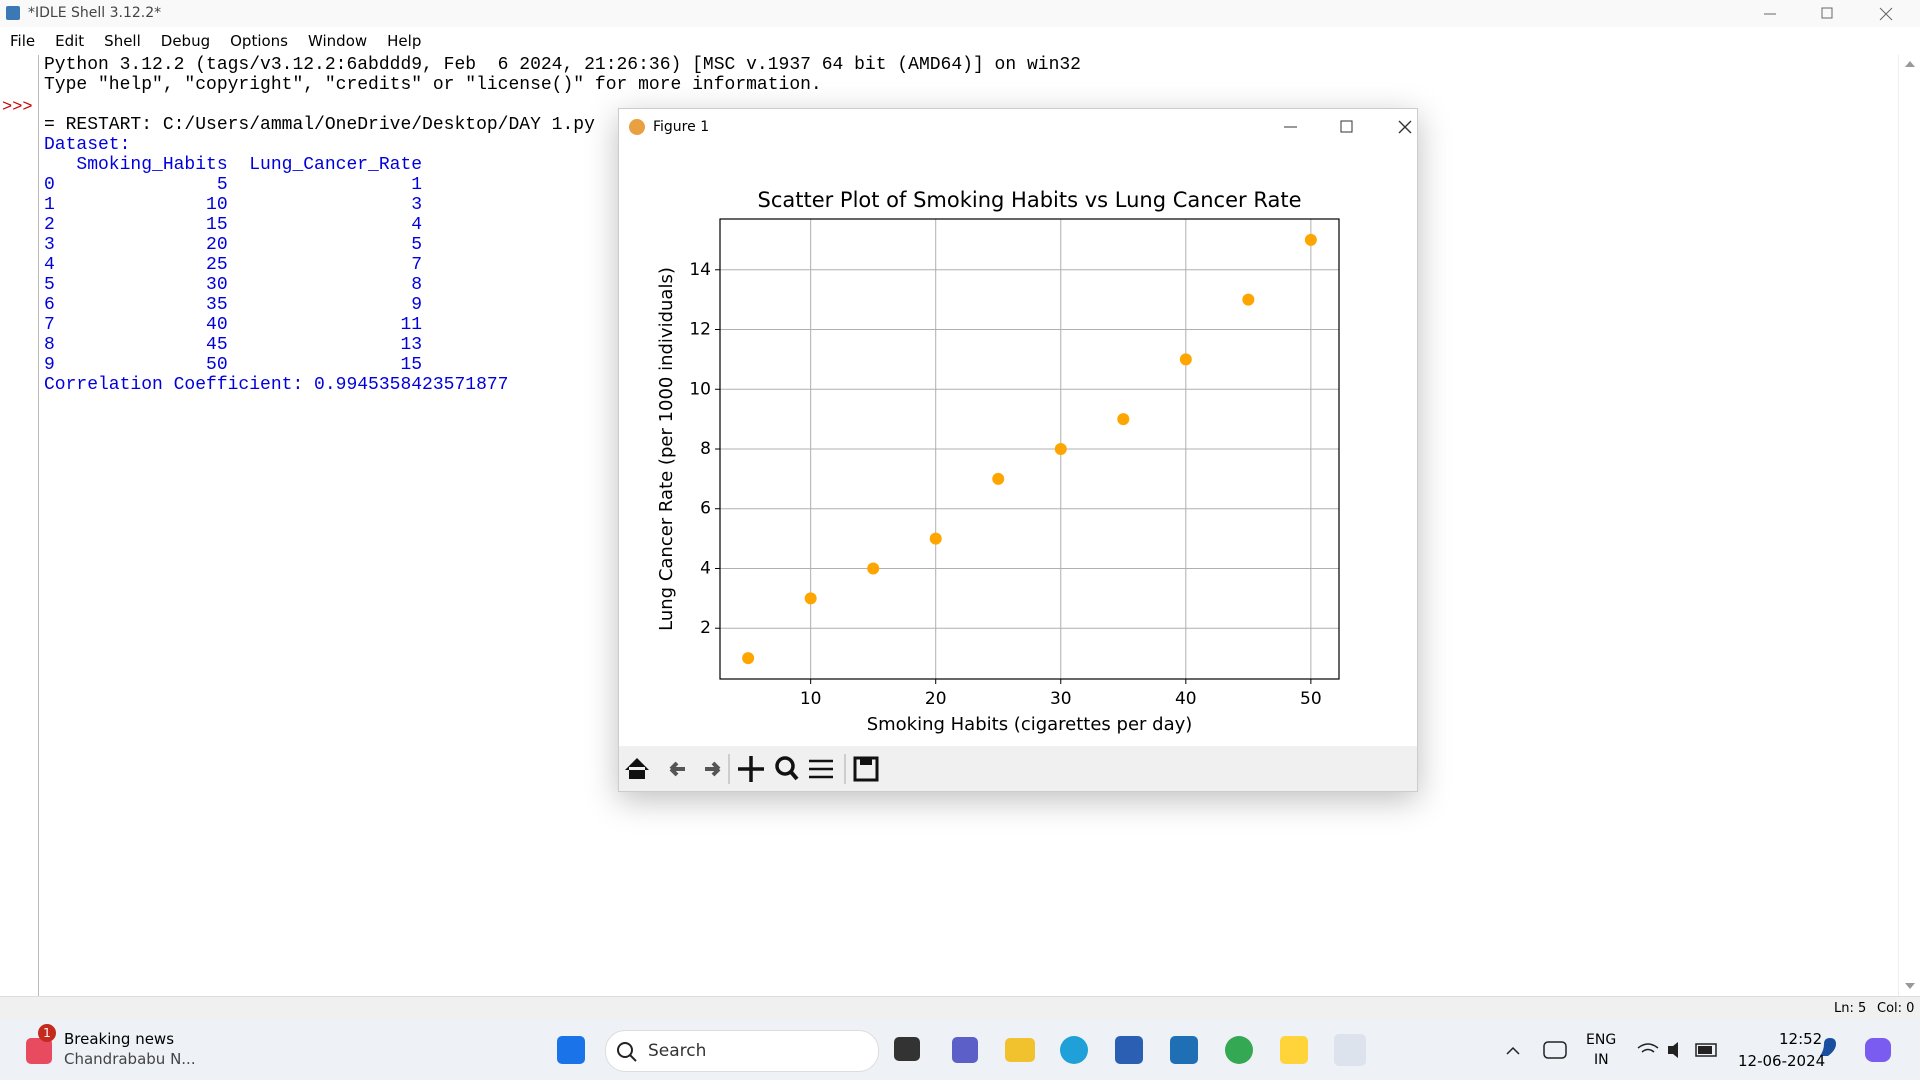 This screenshot has height=1080, width=1920. Describe the element at coordinates (17, 107) in the screenshot. I see `prompt: >>>` at that location.